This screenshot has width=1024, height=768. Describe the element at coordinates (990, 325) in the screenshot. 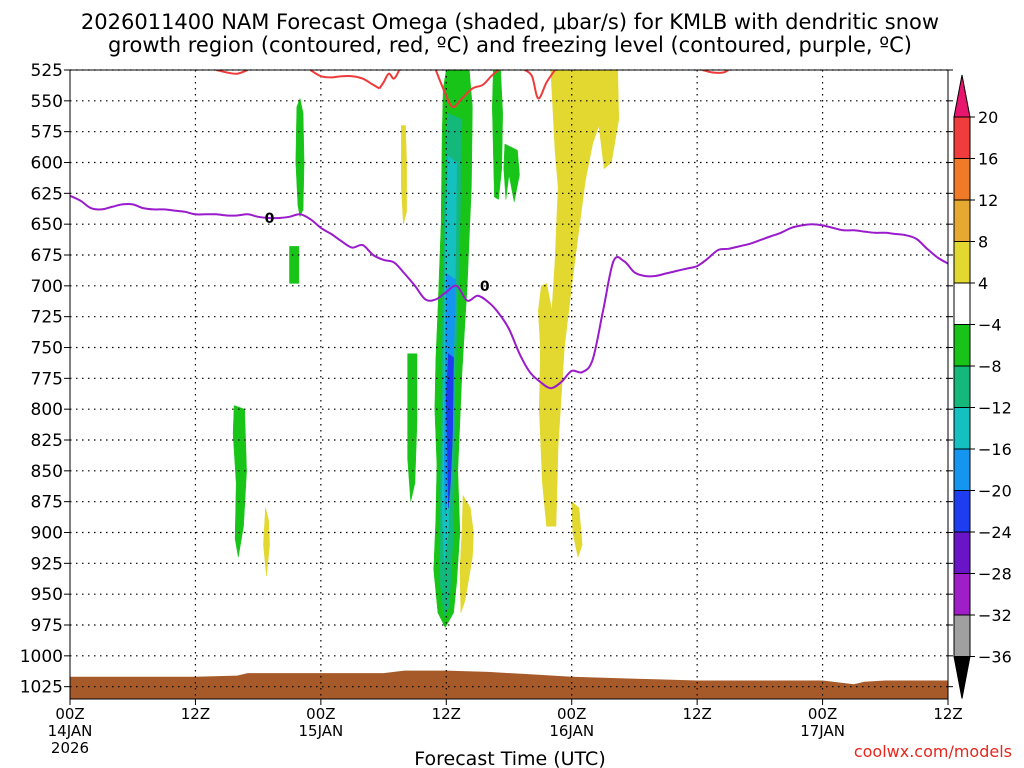

I see `colorbar-label: −4` at that location.